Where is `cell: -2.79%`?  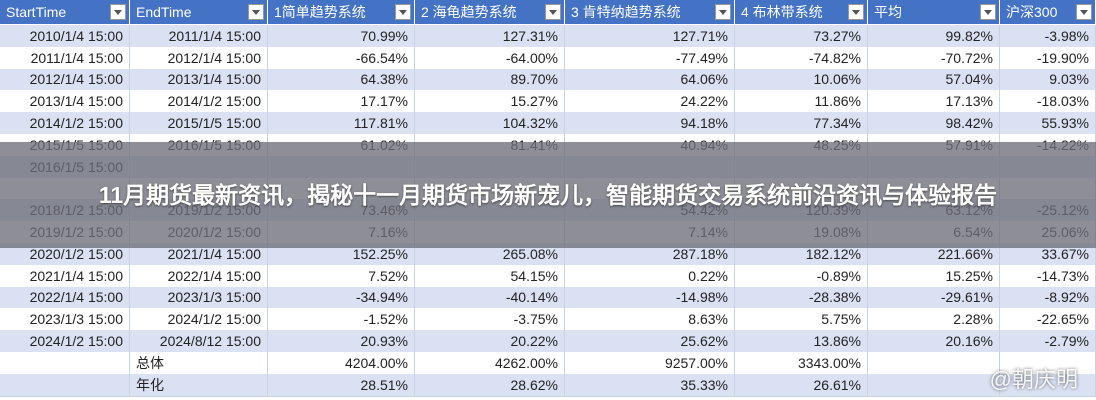
cell: -2.79% is located at coordinates (1048, 341).